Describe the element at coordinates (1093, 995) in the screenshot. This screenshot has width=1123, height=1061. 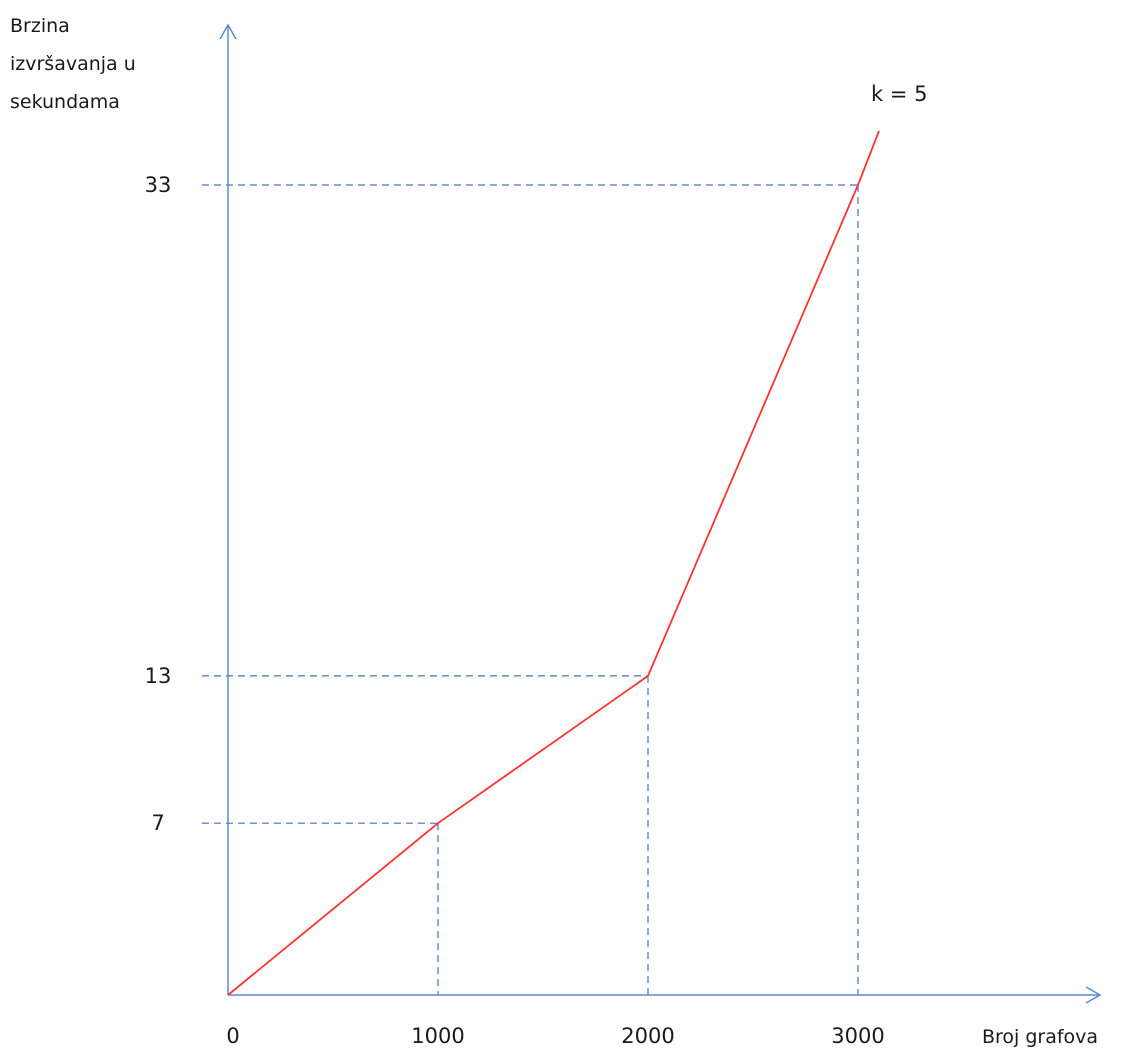
I see `x-axis-arrow-icon` at that location.